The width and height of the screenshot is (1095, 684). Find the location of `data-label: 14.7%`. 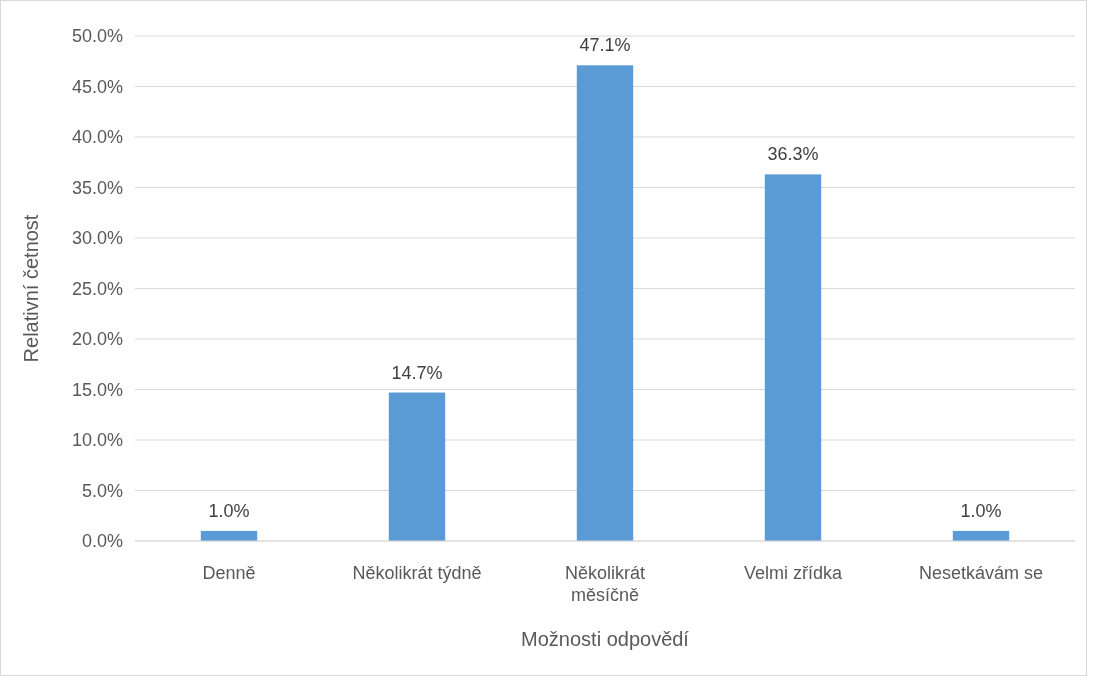

data-label: 14.7% is located at coordinates (417, 372).